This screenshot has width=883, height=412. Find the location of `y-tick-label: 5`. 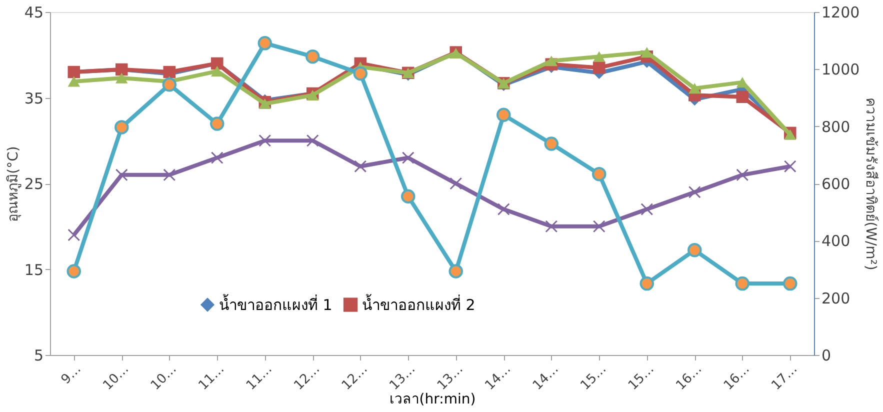

y-tick-label: 5 is located at coordinates (39, 355).